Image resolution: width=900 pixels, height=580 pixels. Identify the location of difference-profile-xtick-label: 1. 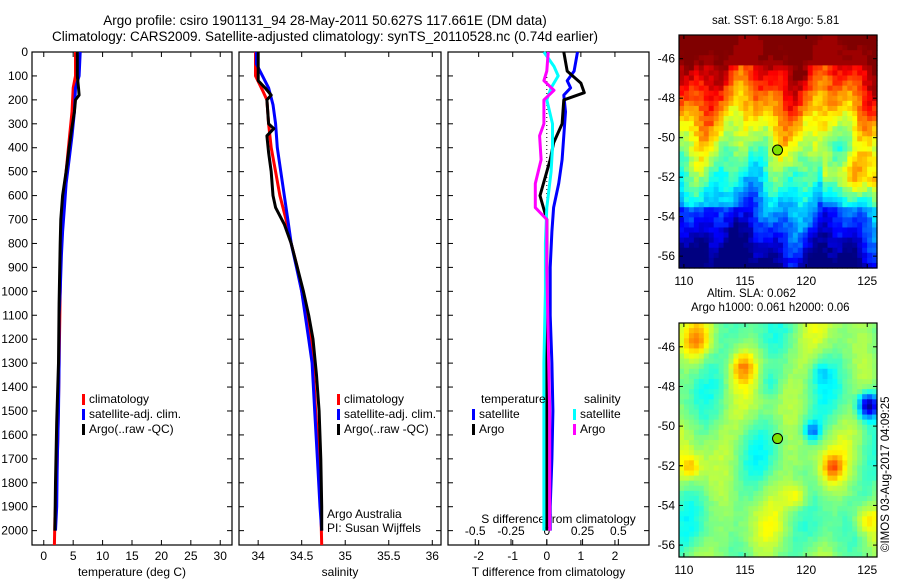
(581, 556).